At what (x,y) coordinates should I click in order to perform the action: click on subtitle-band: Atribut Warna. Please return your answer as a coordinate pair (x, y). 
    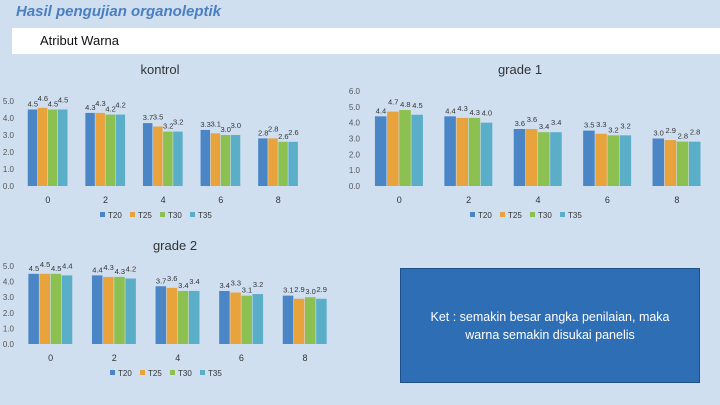
    Looking at the image, I should click on (366, 41).